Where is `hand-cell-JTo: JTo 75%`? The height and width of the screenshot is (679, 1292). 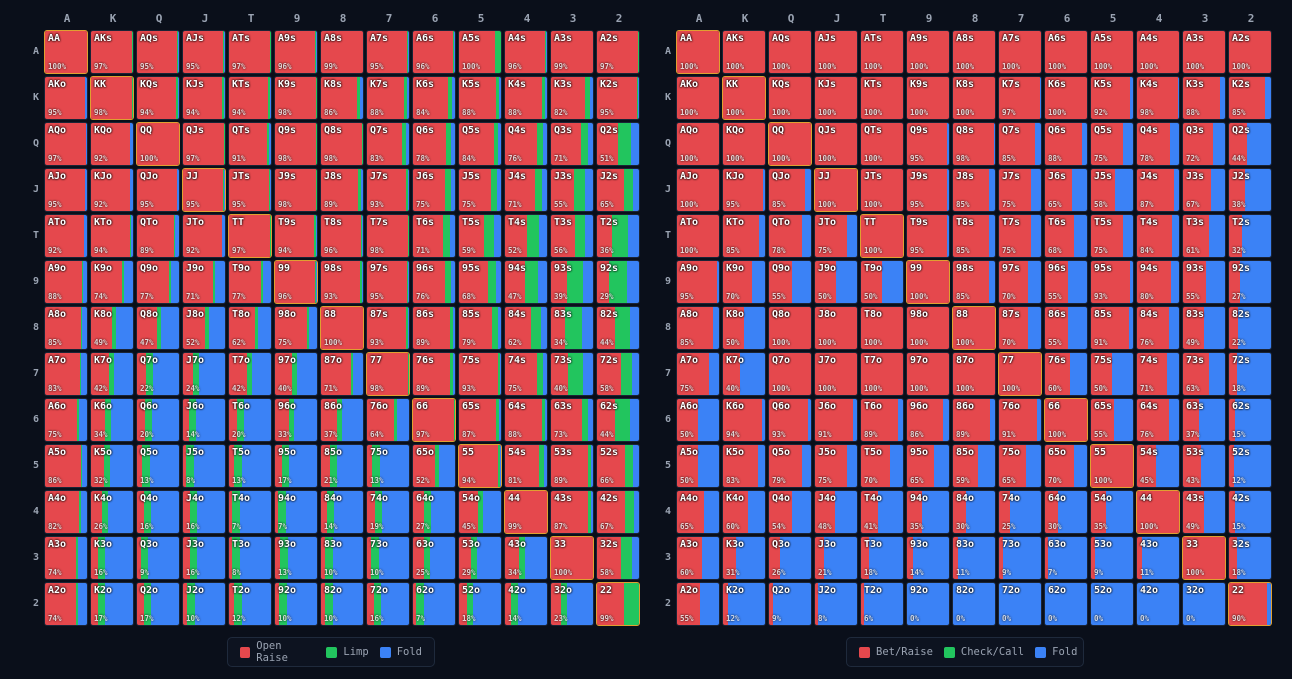 hand-cell-JTo: JTo 75% is located at coordinates (836, 236).